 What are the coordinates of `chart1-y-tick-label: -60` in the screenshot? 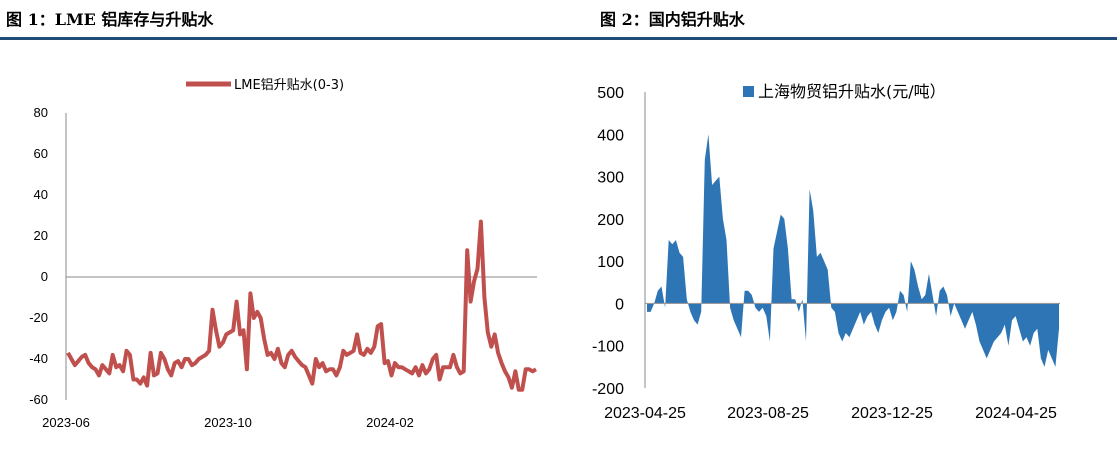 It's located at (38, 399).